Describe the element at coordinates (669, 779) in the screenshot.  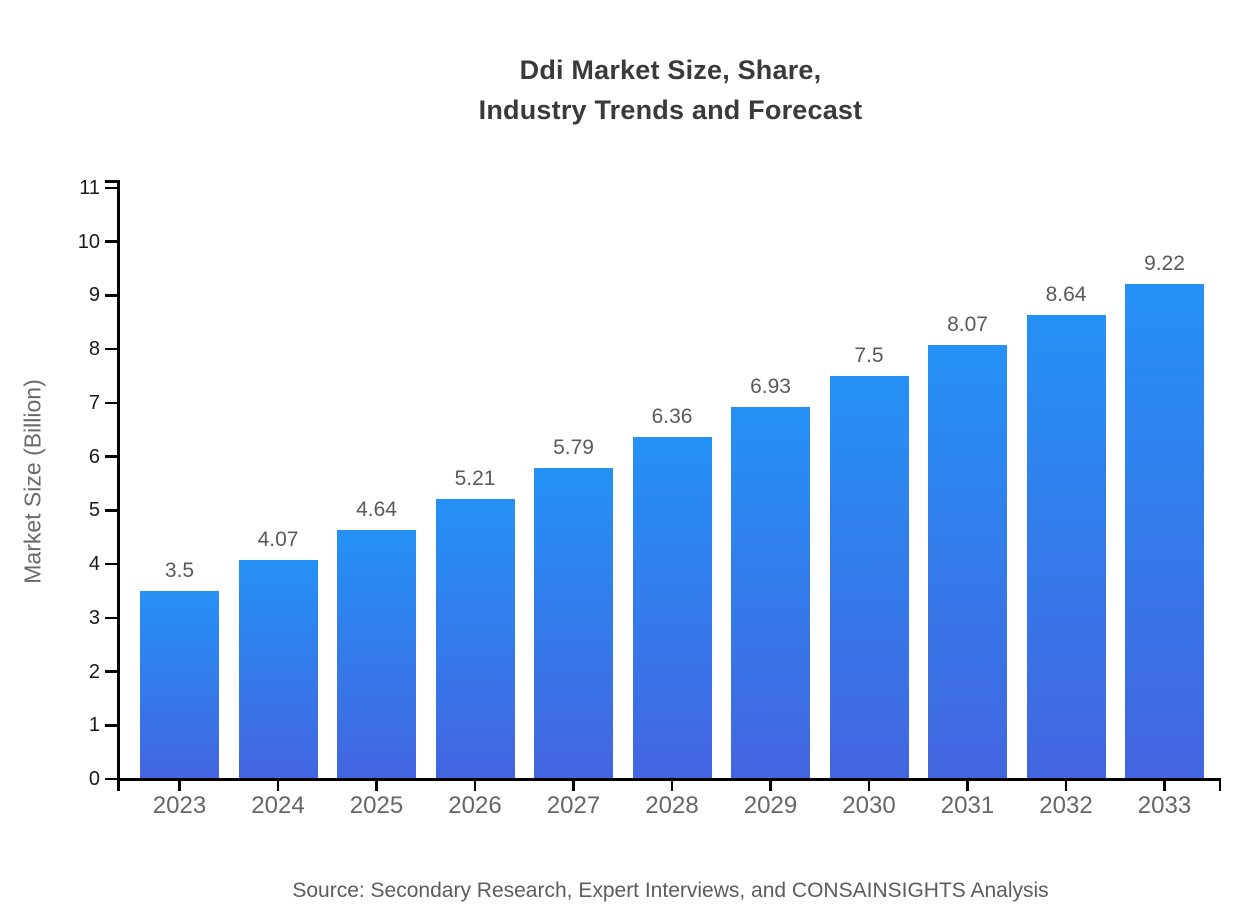
I see `x-axis-spine` at that location.